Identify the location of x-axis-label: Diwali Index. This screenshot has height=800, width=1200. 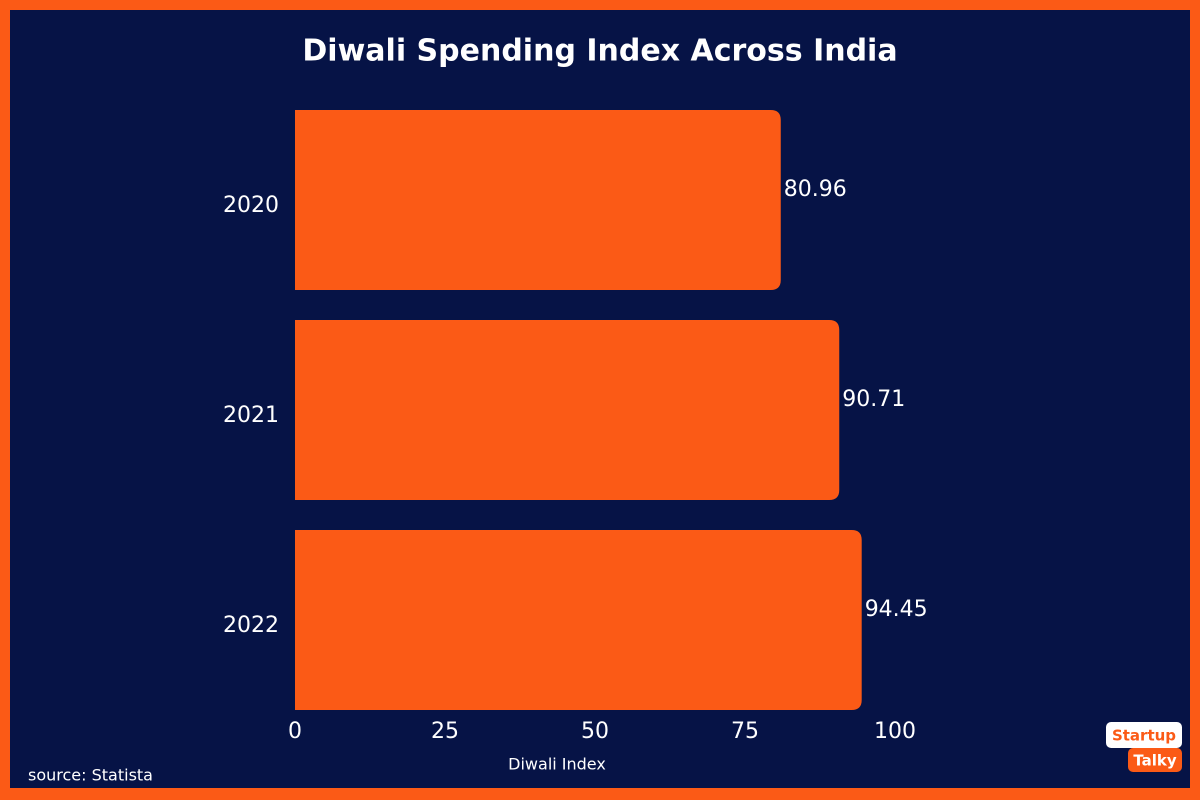
(557, 764).